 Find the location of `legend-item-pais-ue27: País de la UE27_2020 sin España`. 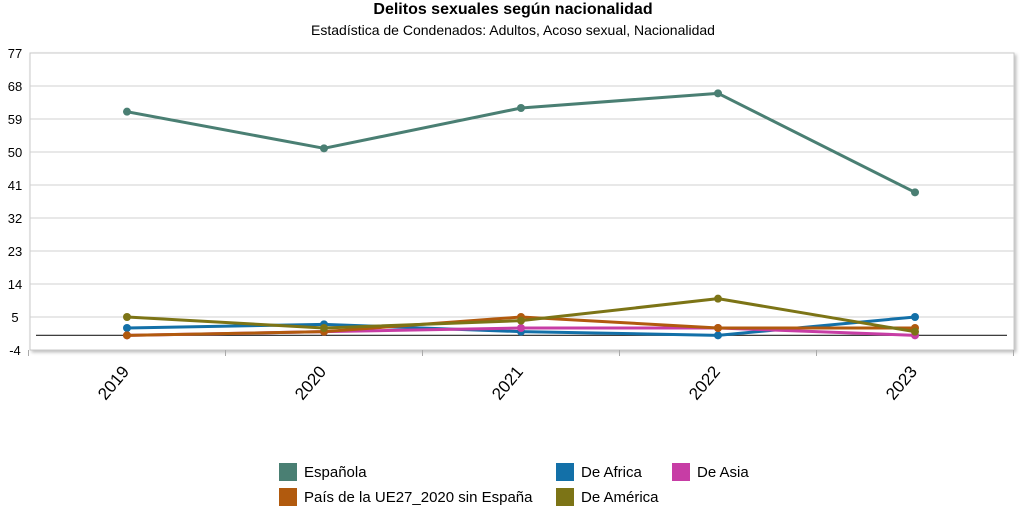

legend-item-pais-ue27: País de la UE27_2020 sin España is located at coordinates (406, 497).